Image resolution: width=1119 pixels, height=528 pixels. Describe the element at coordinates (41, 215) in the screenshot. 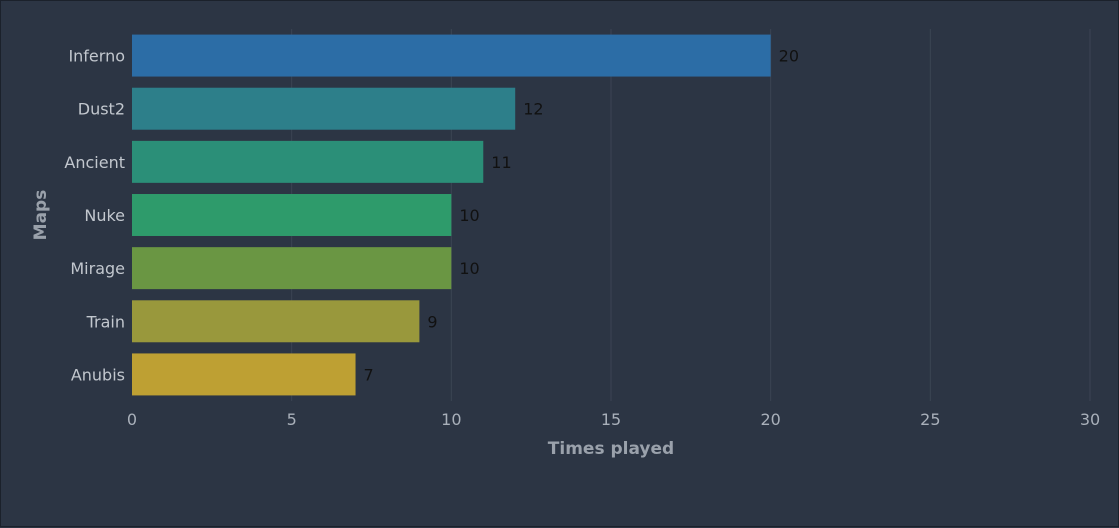

I see `y-axis-title: Maps` at that location.